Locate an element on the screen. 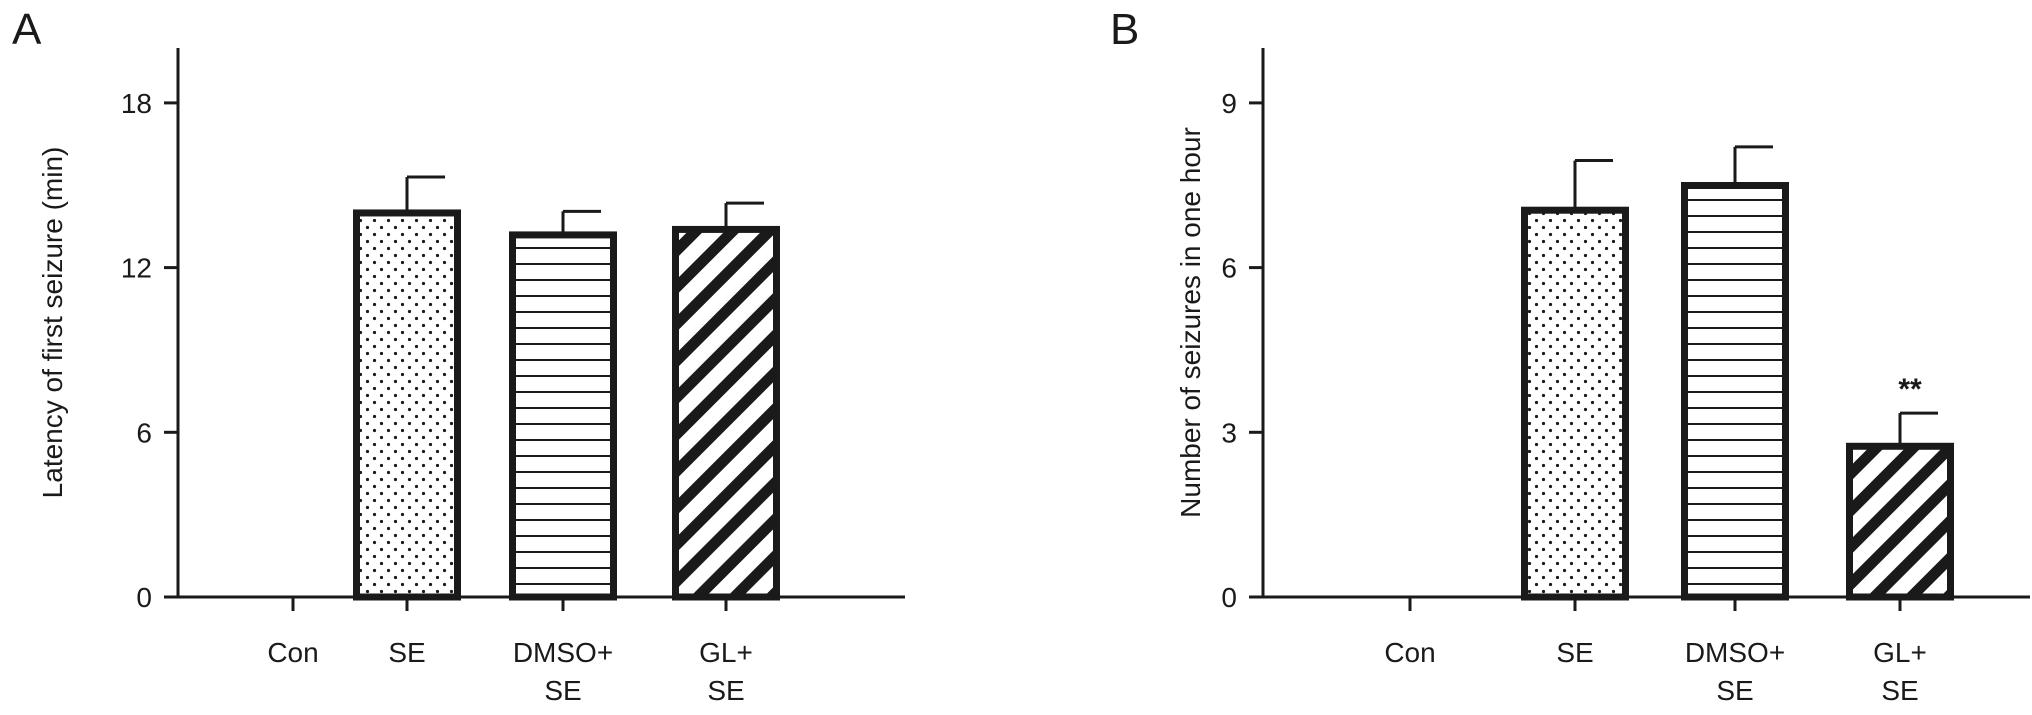 This screenshot has height=715, width=2032. y-tick-label: 3 is located at coordinates (1229, 432).